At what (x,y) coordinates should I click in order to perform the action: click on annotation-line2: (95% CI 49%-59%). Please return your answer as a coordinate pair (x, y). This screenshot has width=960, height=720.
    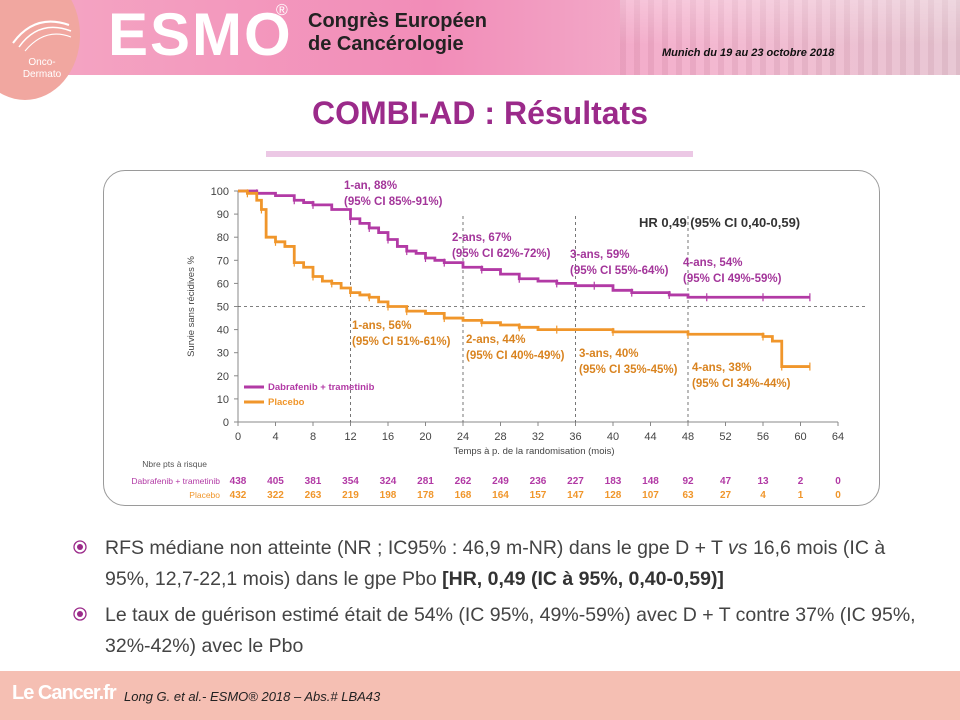
    Looking at the image, I should click on (732, 279).